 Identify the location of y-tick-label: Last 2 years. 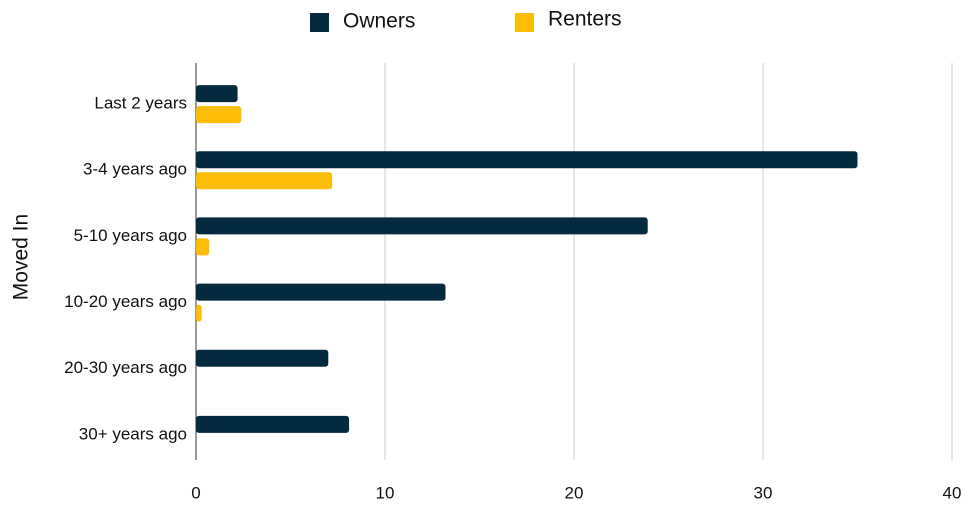
(140, 103).